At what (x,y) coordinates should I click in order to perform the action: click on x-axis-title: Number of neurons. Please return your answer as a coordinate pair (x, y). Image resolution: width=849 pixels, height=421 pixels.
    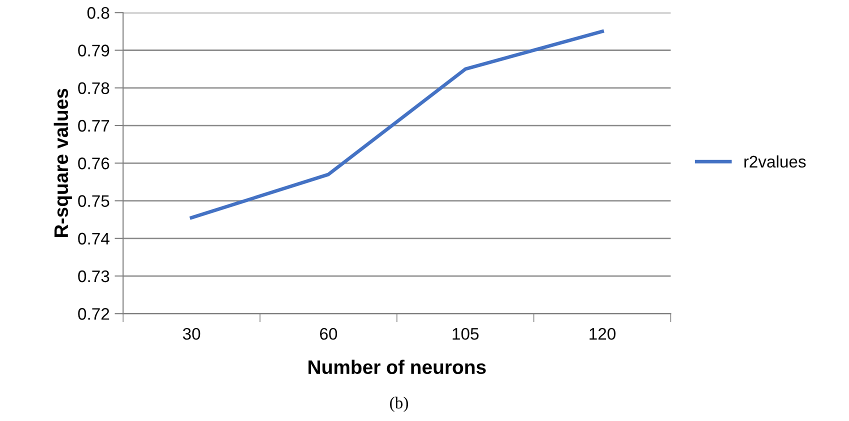
    Looking at the image, I should click on (397, 367).